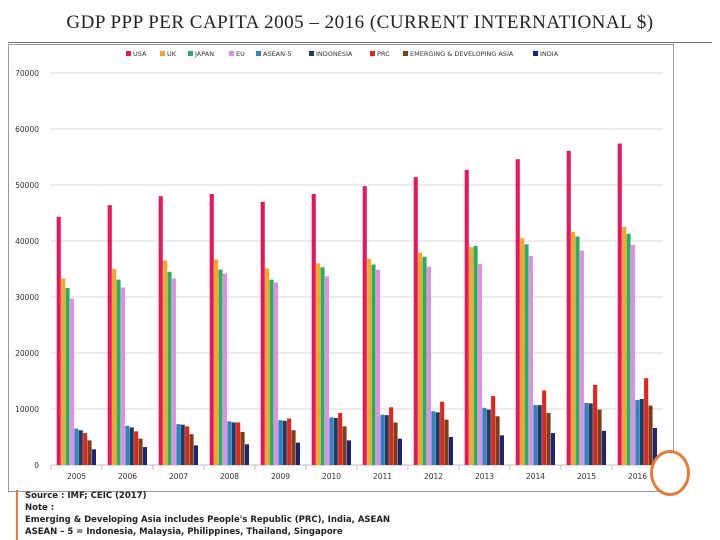 The height and width of the screenshot is (540, 720). Describe the element at coordinates (344, 445) in the screenshot. I see `bar-emerging-developing-asia-2010` at that location.